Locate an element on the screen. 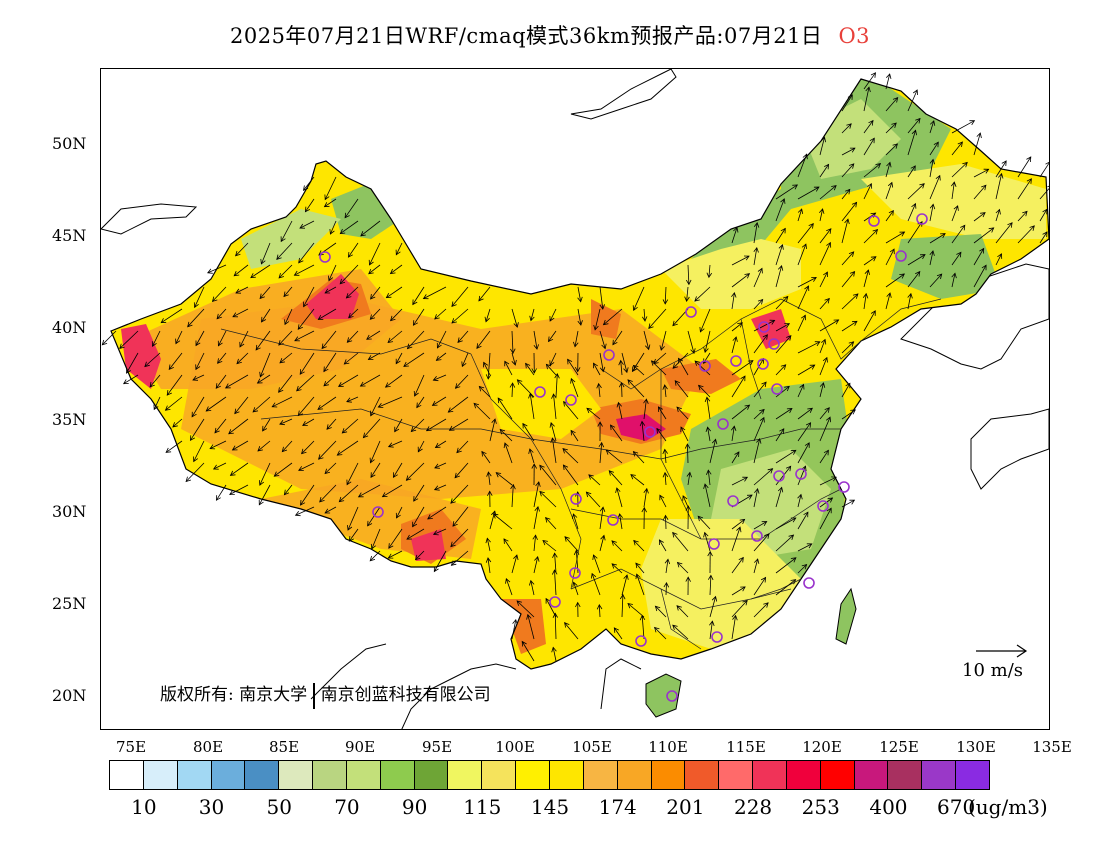 The image size is (1100, 850). lon-label-80e: 80E is located at coordinates (208, 747).